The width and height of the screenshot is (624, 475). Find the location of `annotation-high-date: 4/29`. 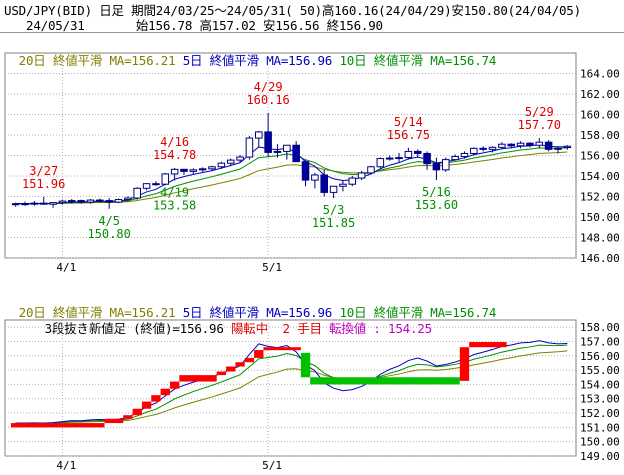

annotation-high-date: 4/29 is located at coordinates (268, 87).